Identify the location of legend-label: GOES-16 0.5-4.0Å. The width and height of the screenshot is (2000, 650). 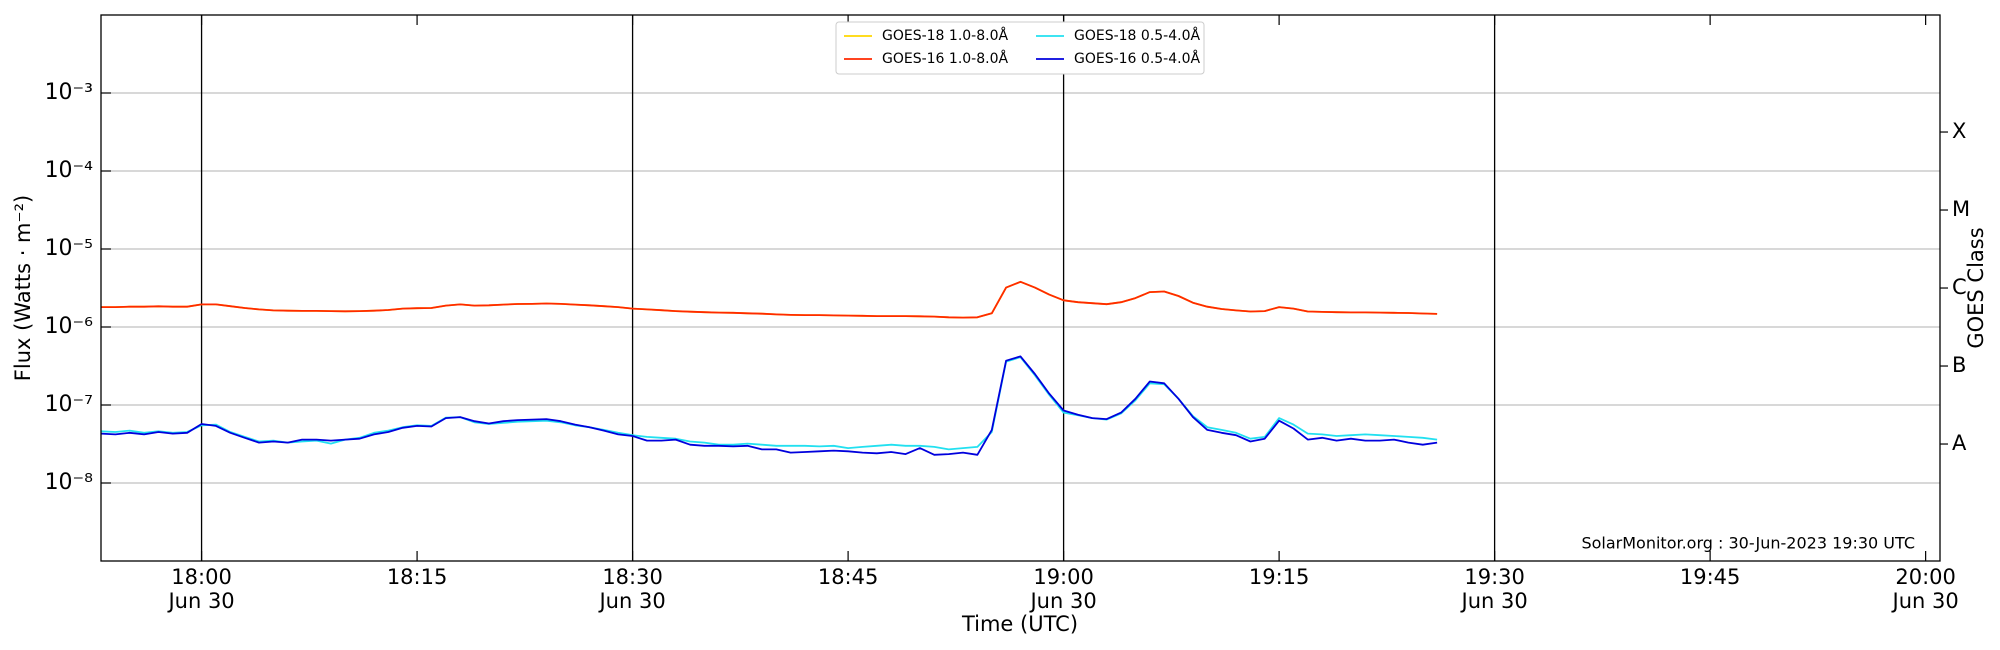
(1137, 58).